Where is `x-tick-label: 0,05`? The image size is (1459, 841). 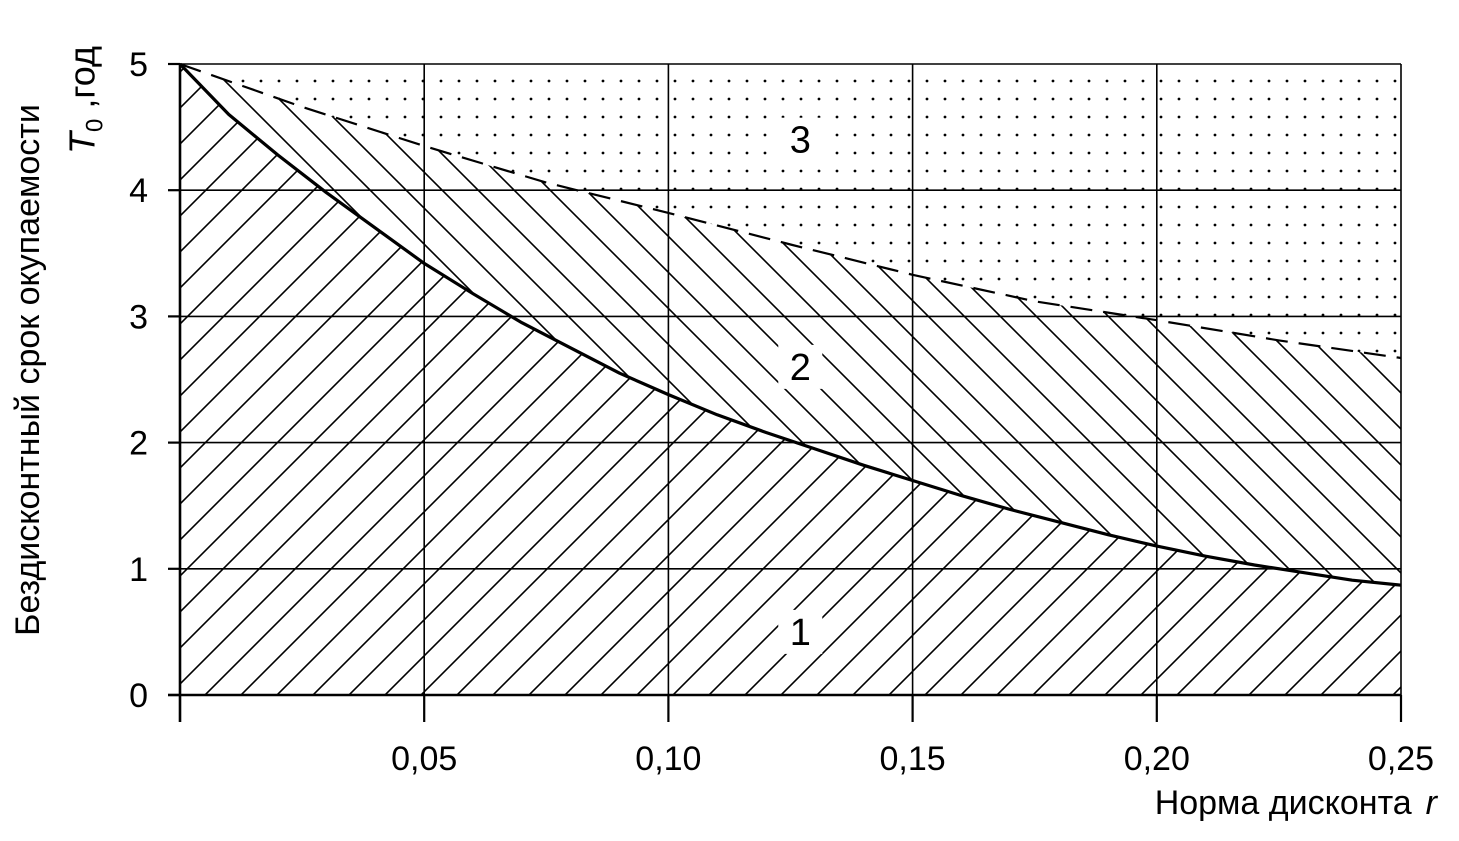 x-tick-label: 0,05 is located at coordinates (424, 759).